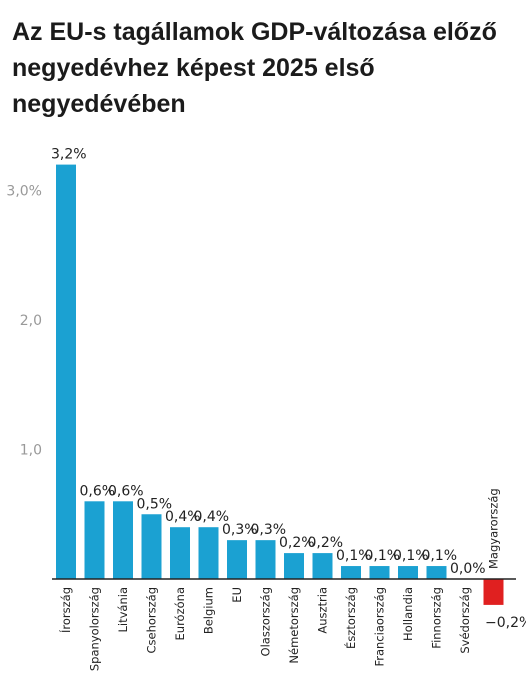  What do you see at coordinates (155, 504) in the screenshot?
I see `value-label: 0,5%` at bounding box center [155, 504].